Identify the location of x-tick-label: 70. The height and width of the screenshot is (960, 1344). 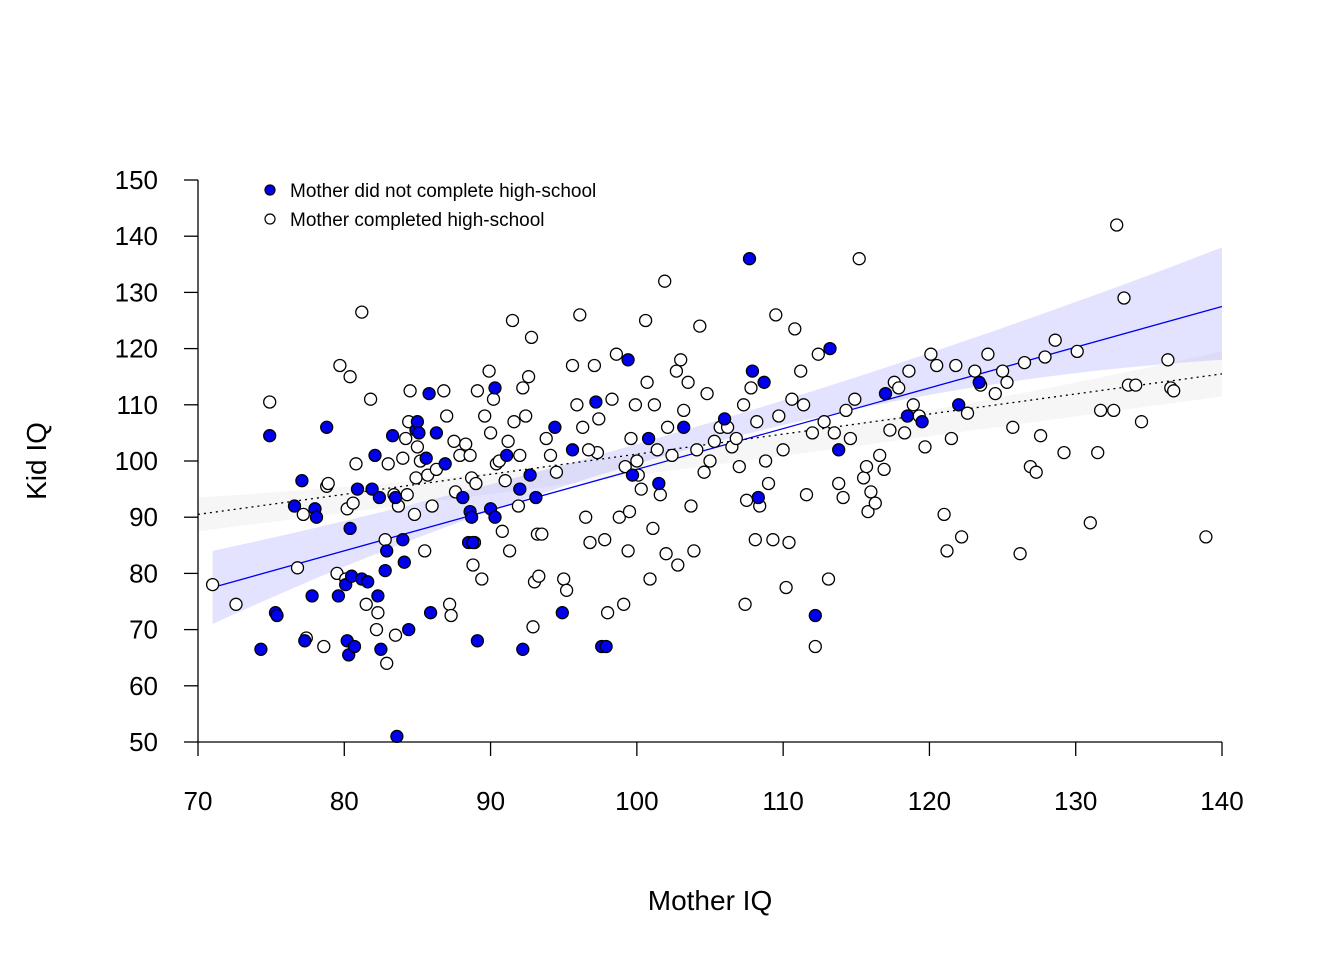
(198, 801).